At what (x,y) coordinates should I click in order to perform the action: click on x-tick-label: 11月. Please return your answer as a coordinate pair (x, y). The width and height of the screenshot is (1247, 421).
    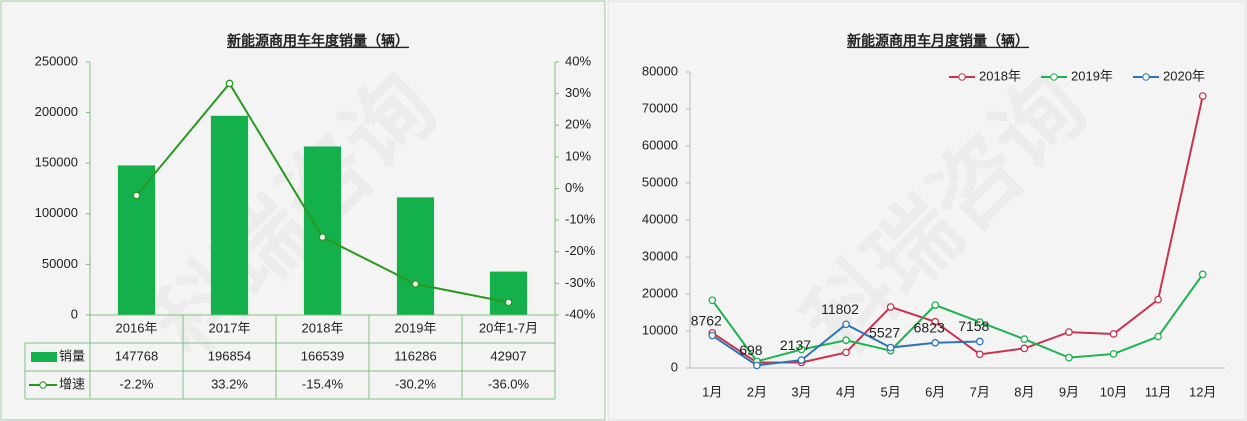
    Looking at the image, I should click on (1158, 391).